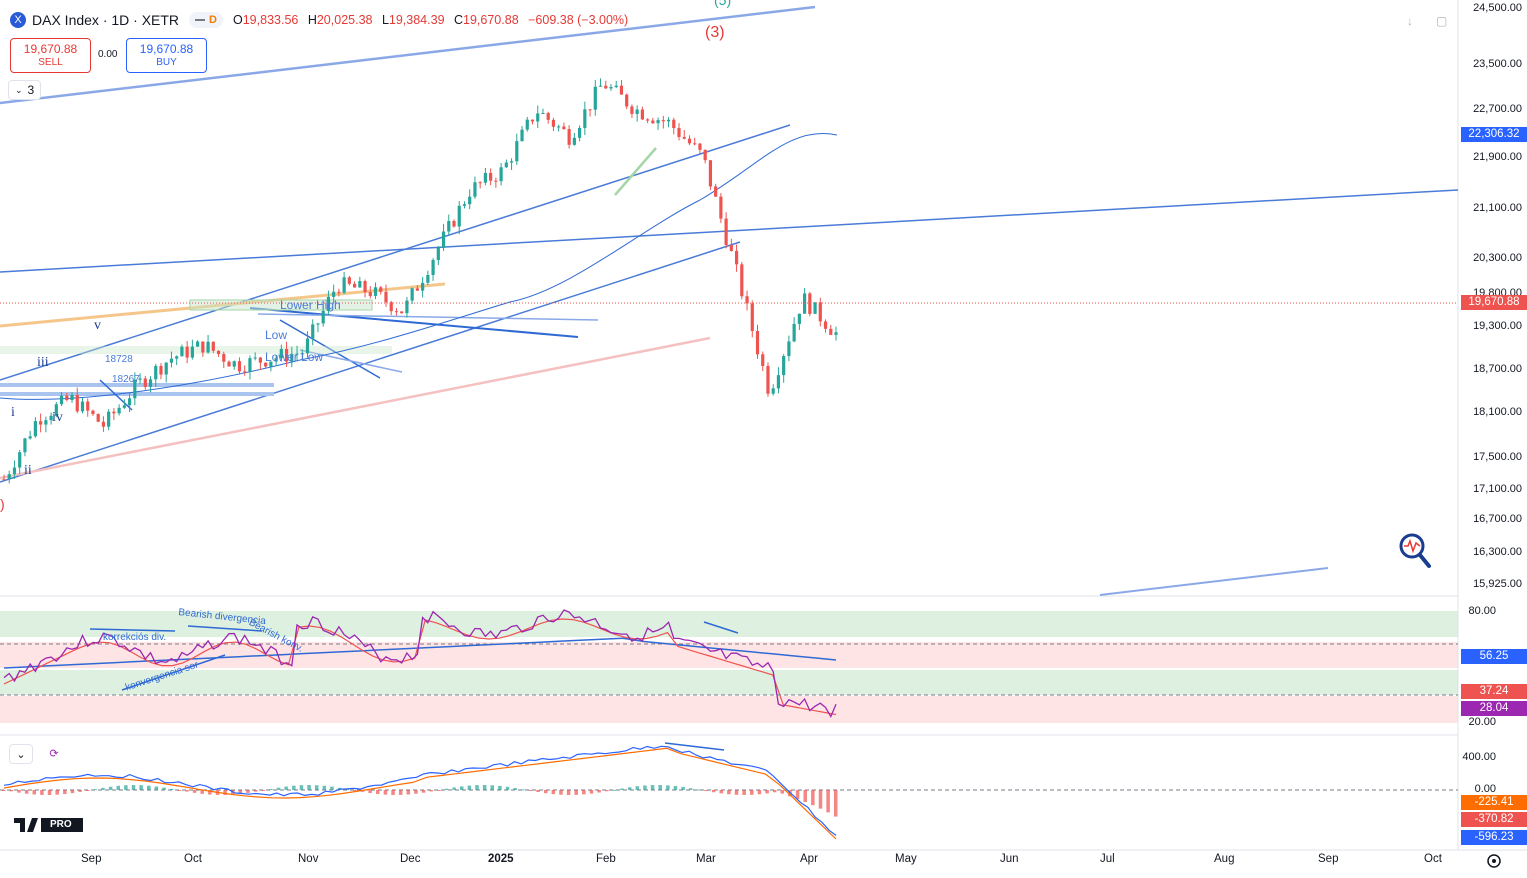 This screenshot has width=1527, height=878. I want to click on price-axis-label: 16,700.00, so click(1497, 519).